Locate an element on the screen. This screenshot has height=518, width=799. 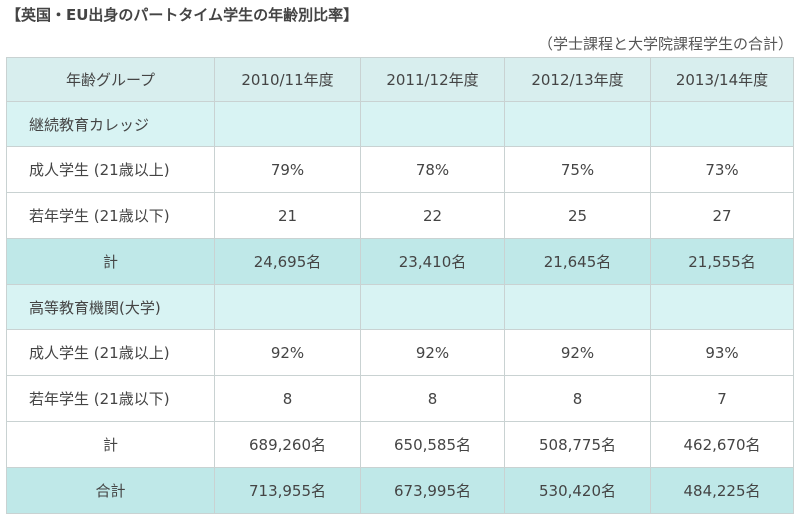
header-age-group: 年齢グループ is located at coordinates (110, 79).